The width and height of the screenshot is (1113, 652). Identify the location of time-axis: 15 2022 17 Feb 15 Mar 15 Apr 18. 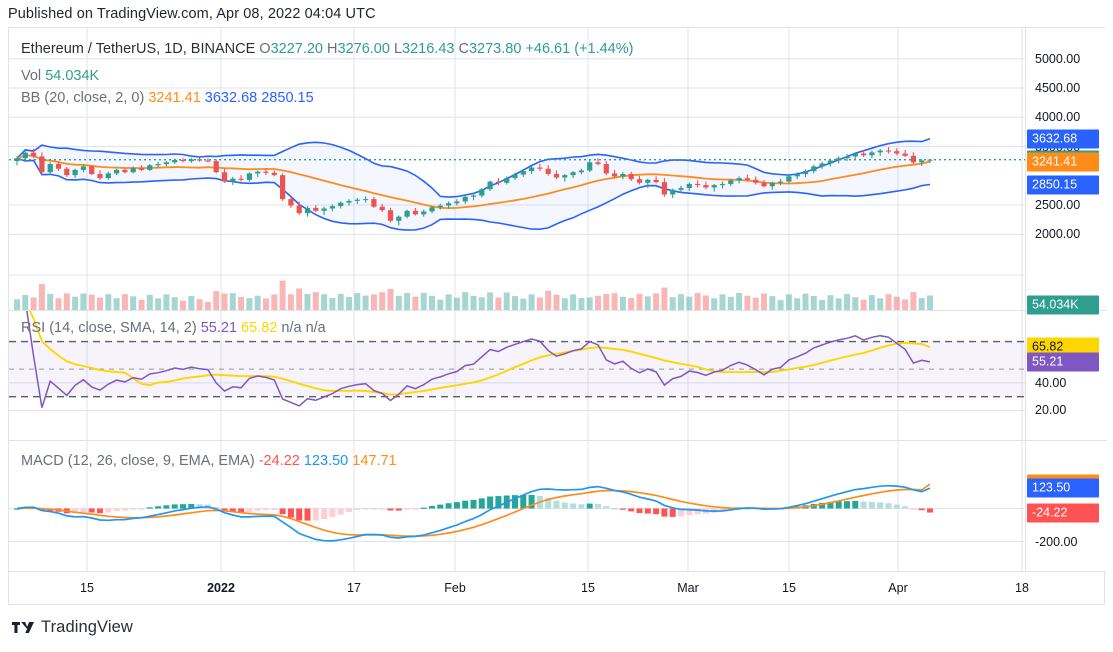
(557, 588).